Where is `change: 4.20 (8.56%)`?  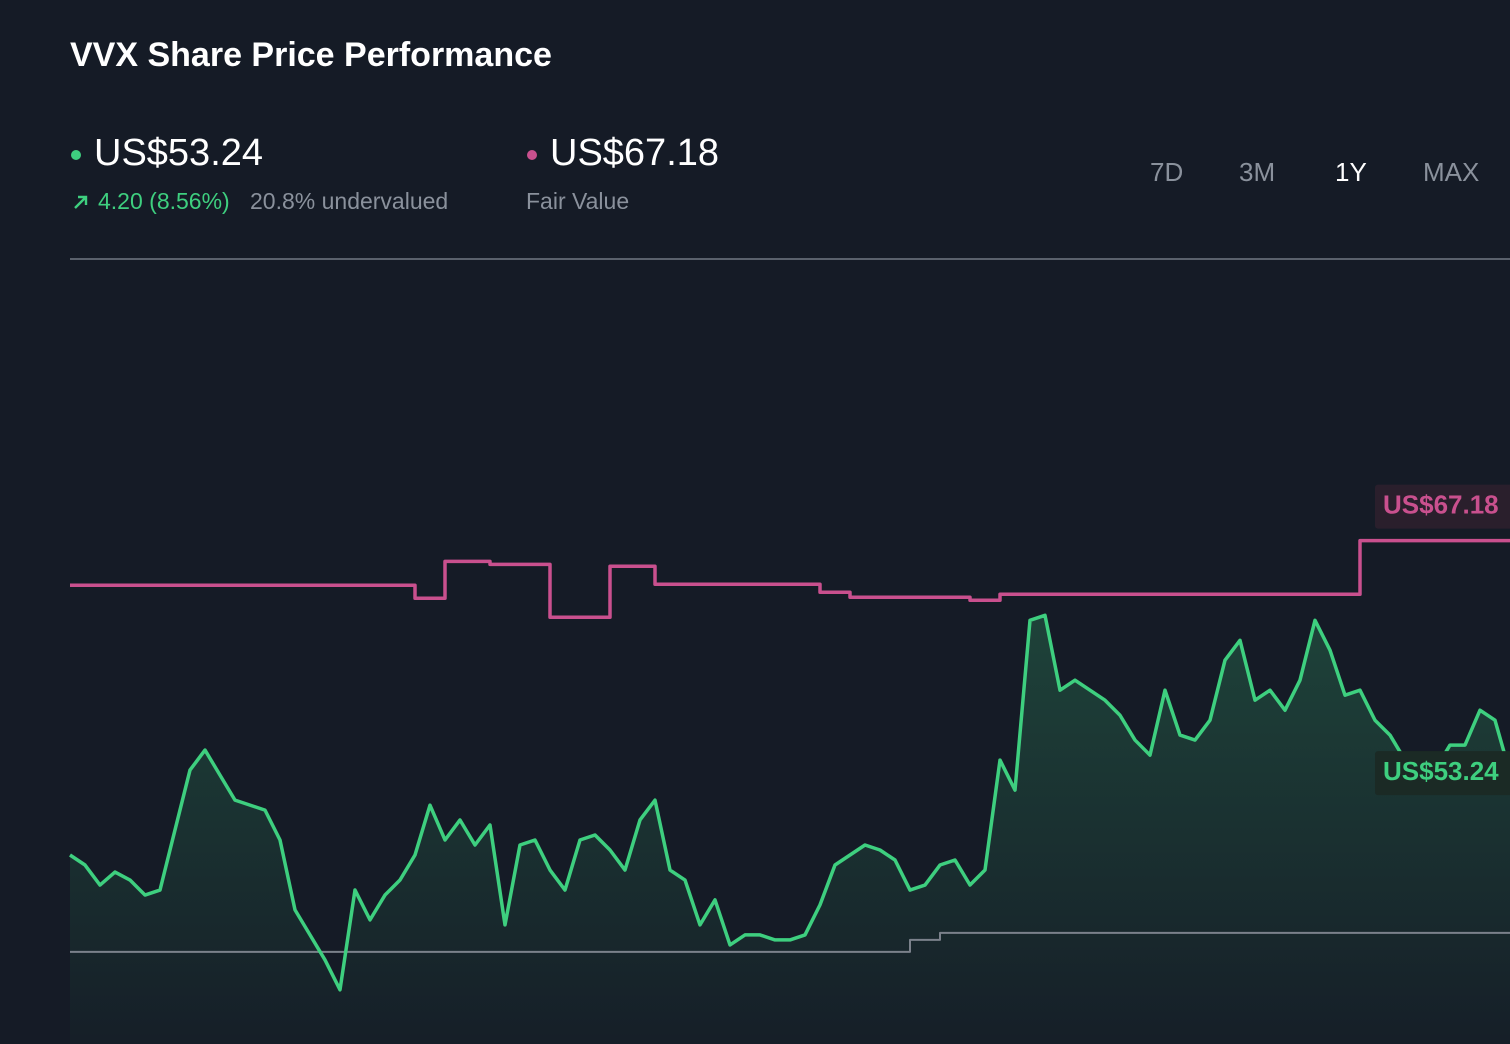 change: 4.20 (8.56%) is located at coordinates (164, 201).